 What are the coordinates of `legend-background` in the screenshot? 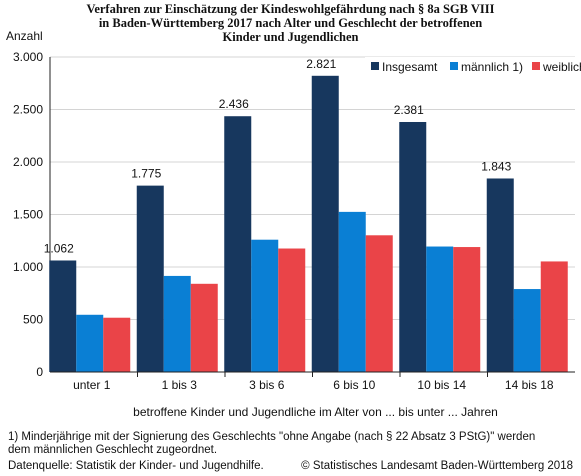 It's located at (471, 67).